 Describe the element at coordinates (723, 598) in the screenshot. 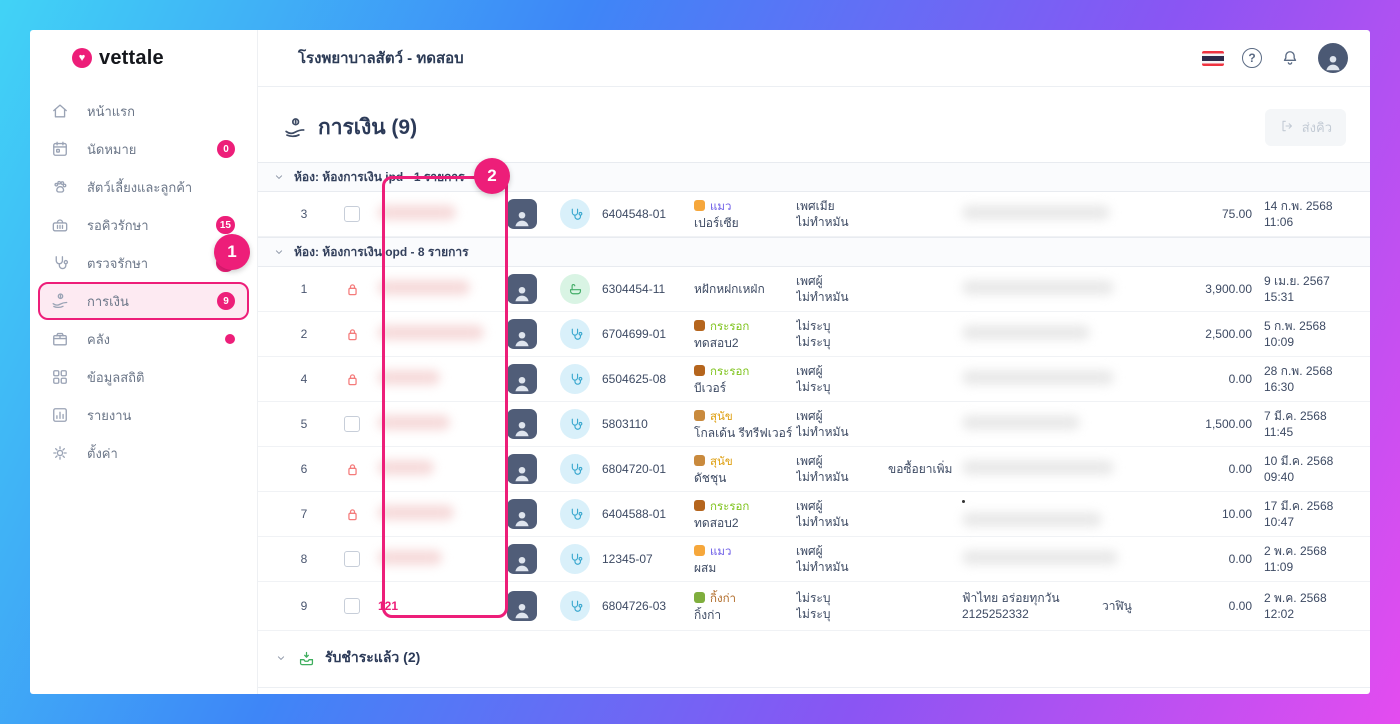

I see `pet-species-link: กิ้งก่า` at that location.